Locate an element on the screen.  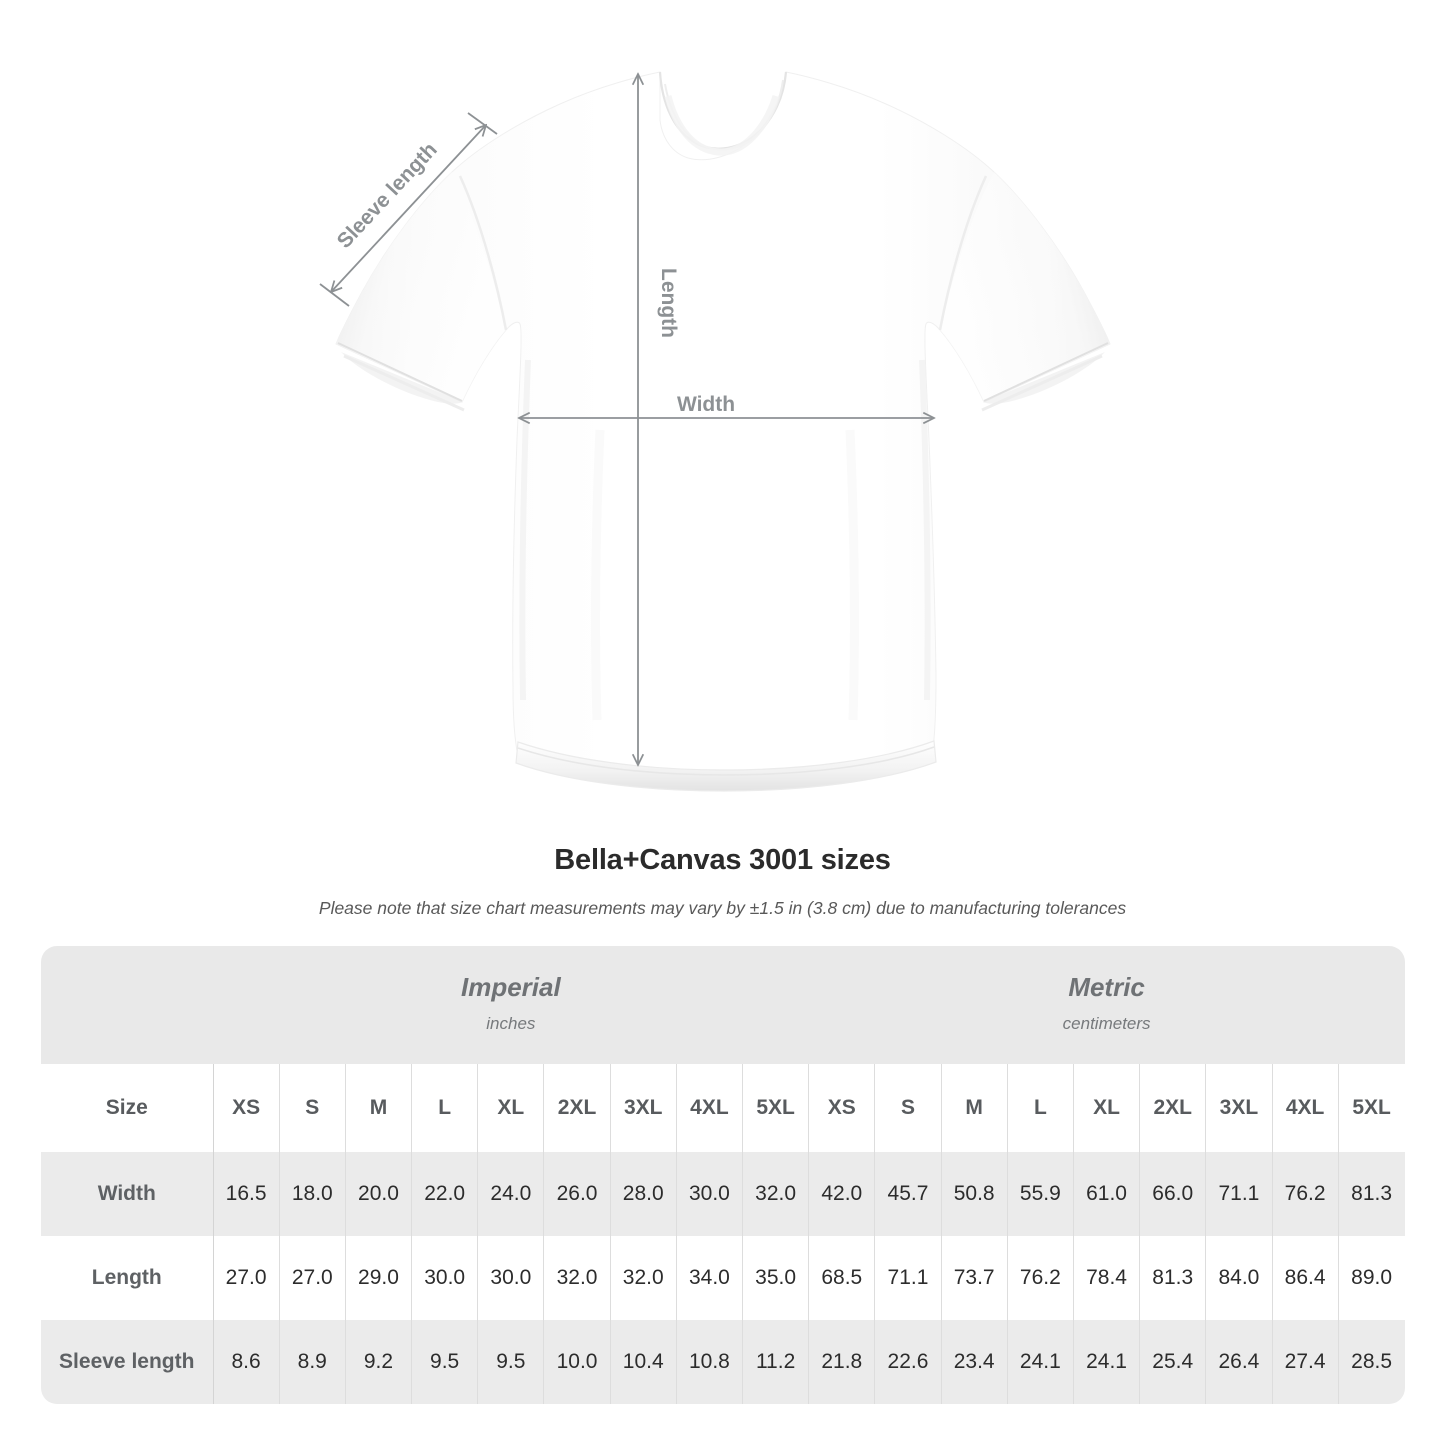
value-cell: 45.7 is located at coordinates (908, 1194).